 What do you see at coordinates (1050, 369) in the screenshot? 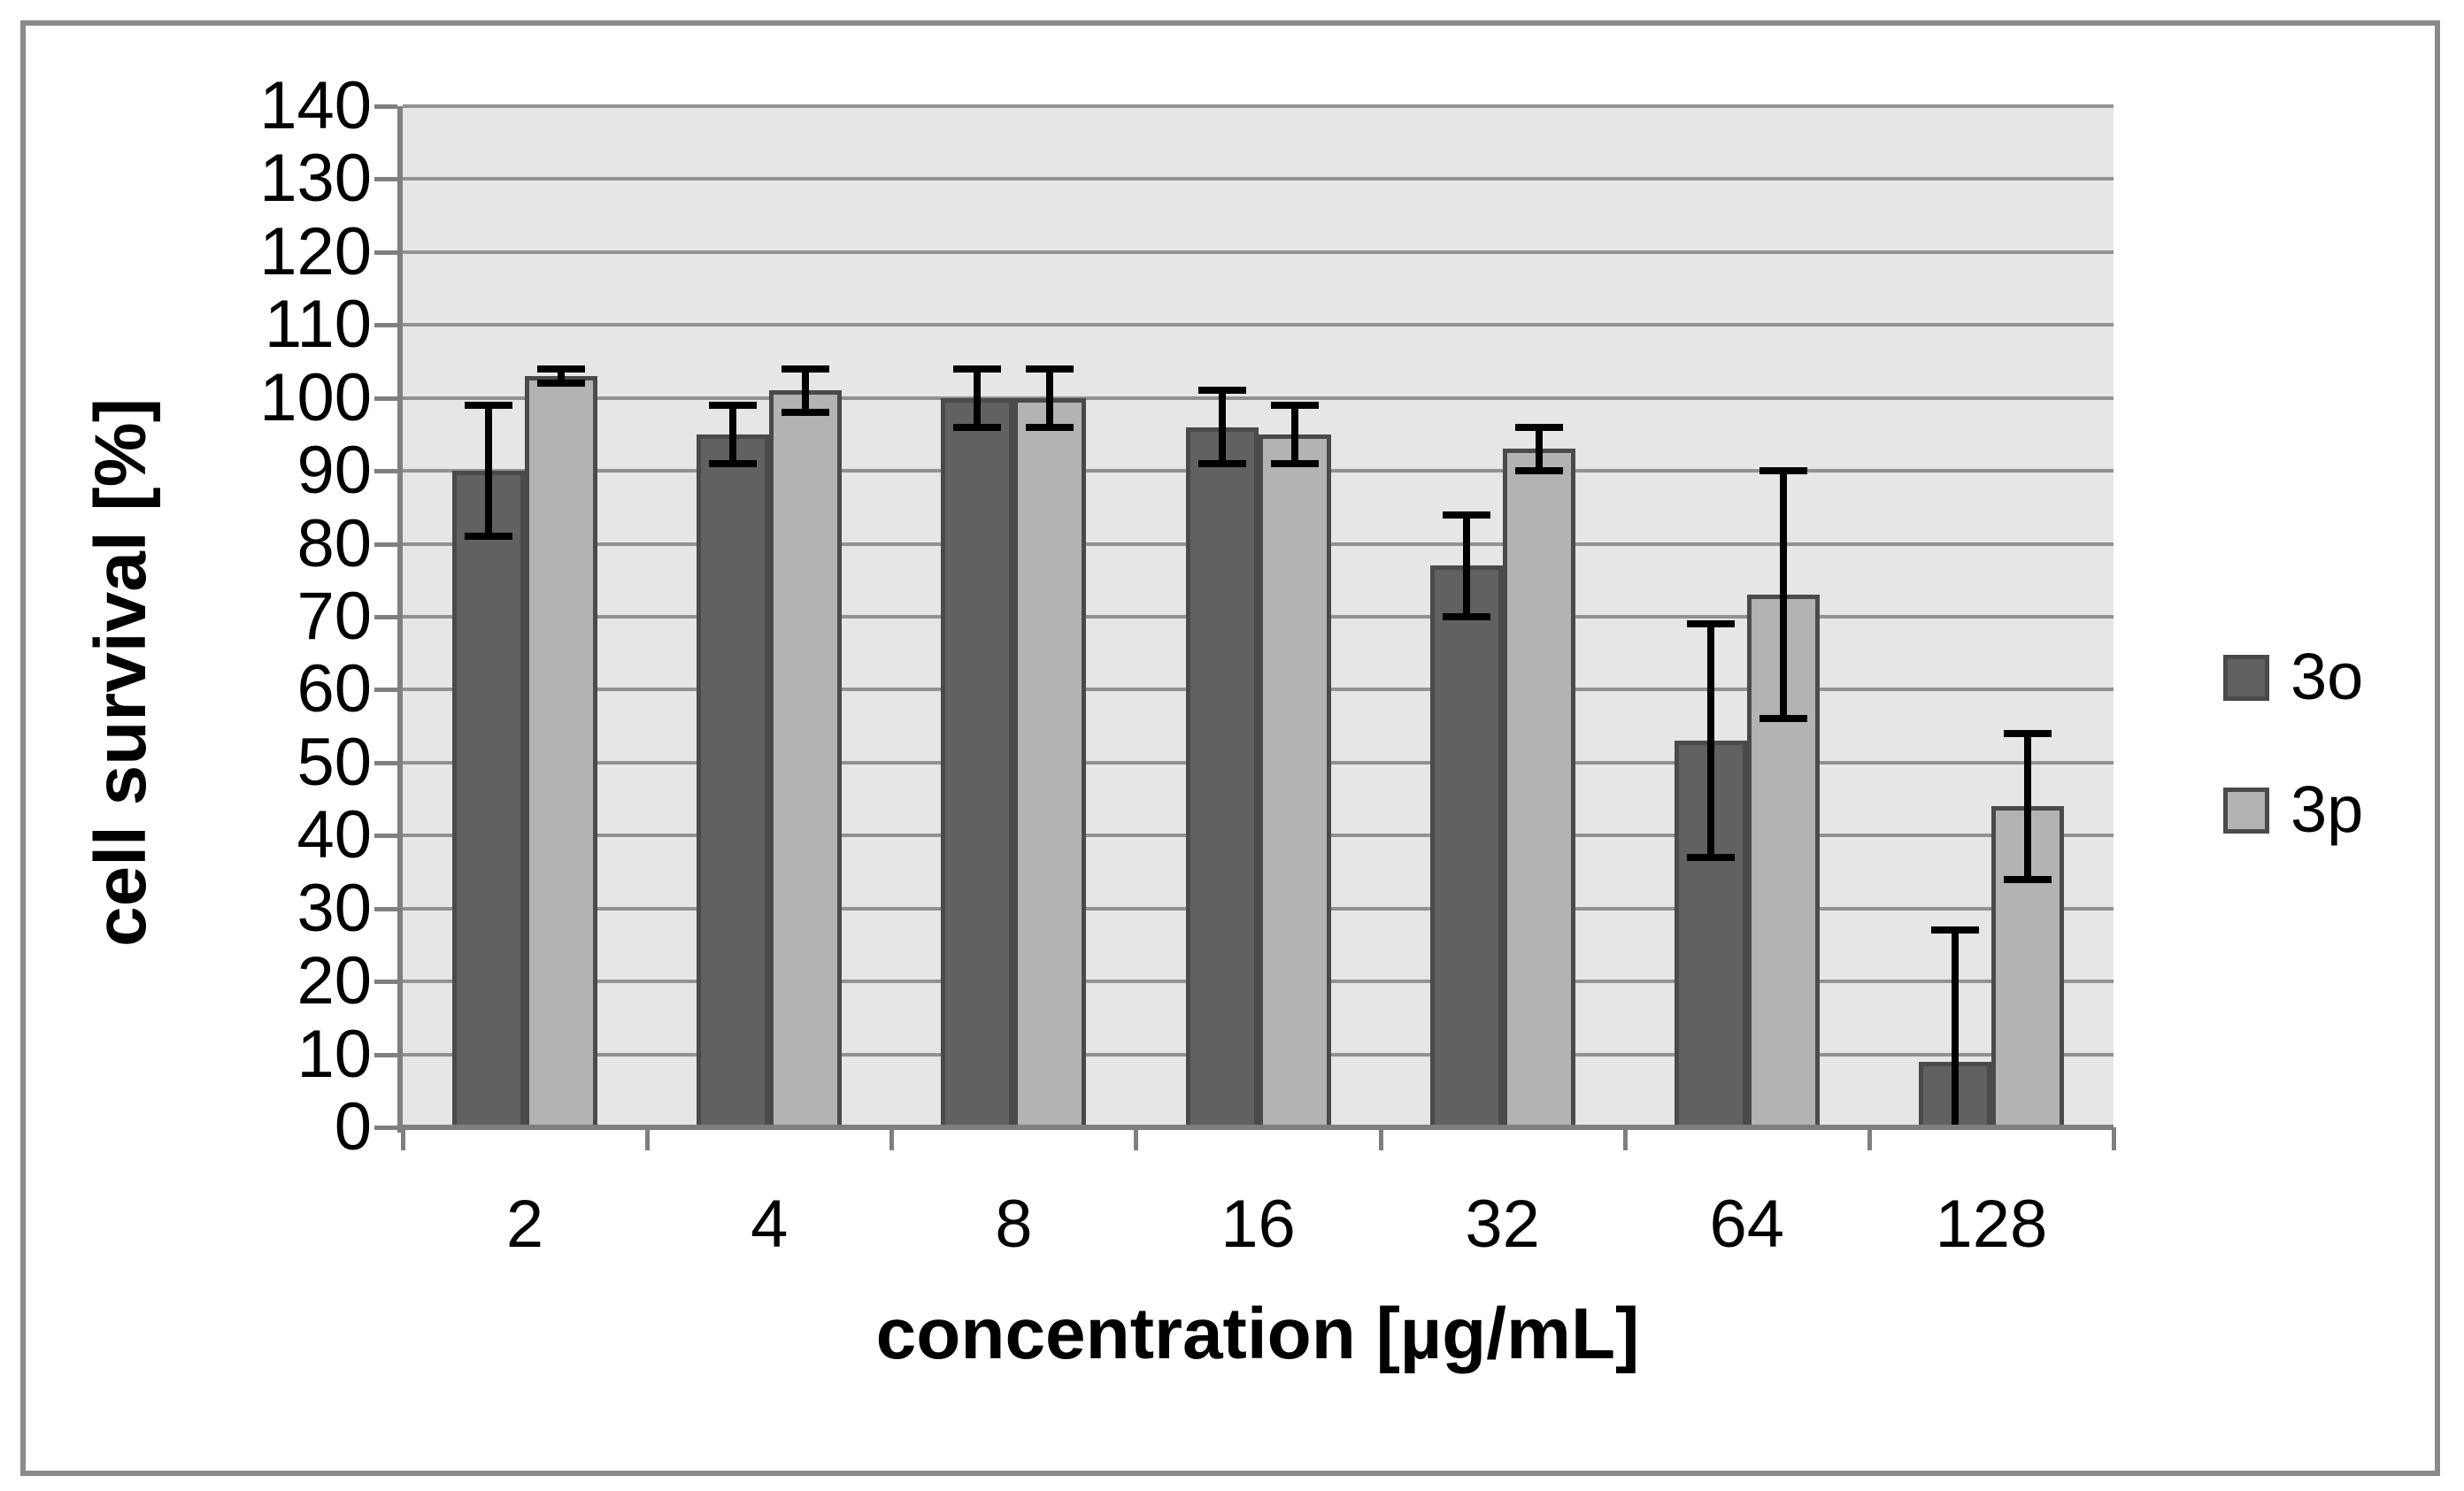
I see `error-bar-3p-8-cap-top` at bounding box center [1050, 369].